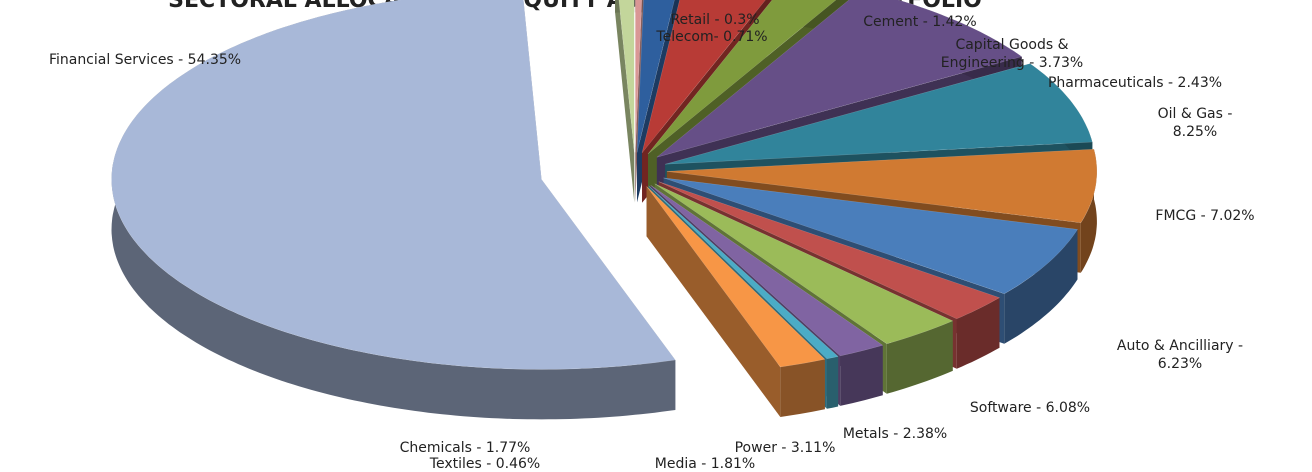 Image resolution: width=1312 pixels, height=472 pixels. I want to click on data-label: Cement - 1.42%, so click(920, 22).